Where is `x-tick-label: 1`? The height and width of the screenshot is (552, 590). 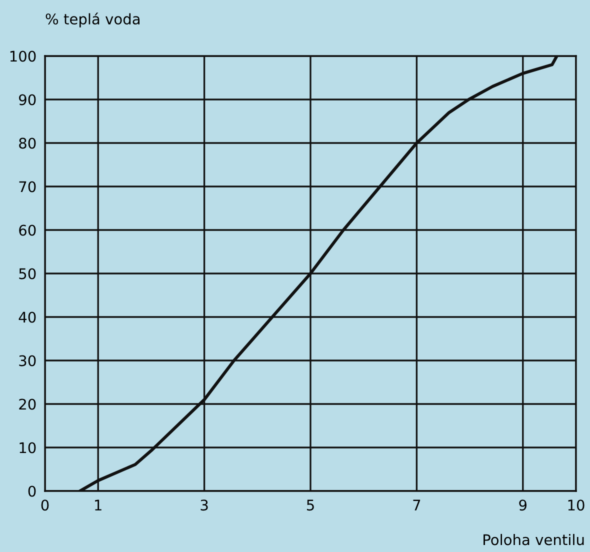
x-tick-label: 1 is located at coordinates (98, 505).